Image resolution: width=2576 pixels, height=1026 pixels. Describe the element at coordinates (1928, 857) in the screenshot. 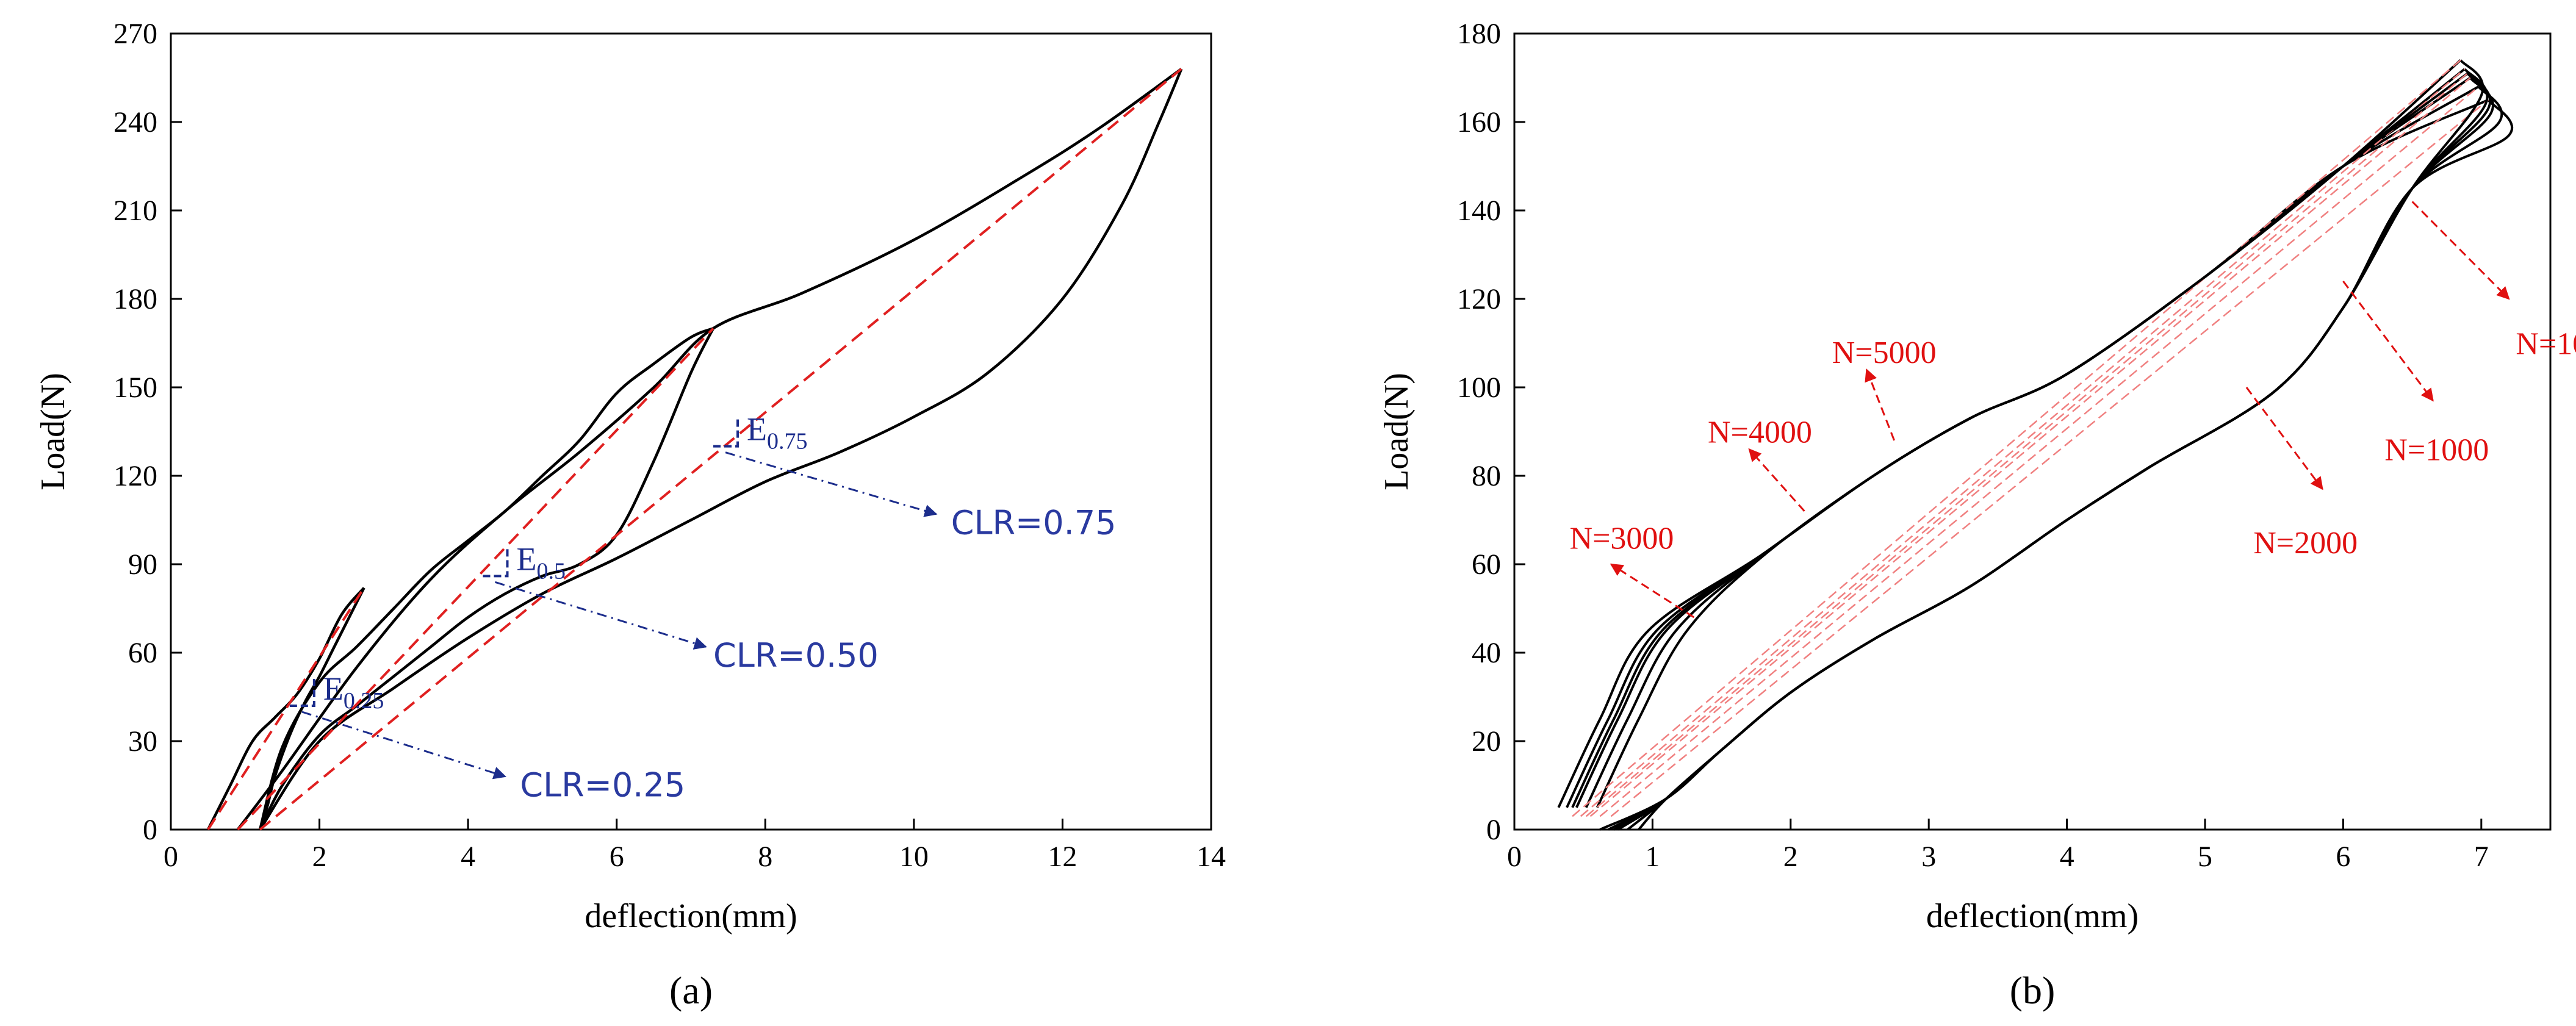

I see `x-tick-label: 3` at that location.